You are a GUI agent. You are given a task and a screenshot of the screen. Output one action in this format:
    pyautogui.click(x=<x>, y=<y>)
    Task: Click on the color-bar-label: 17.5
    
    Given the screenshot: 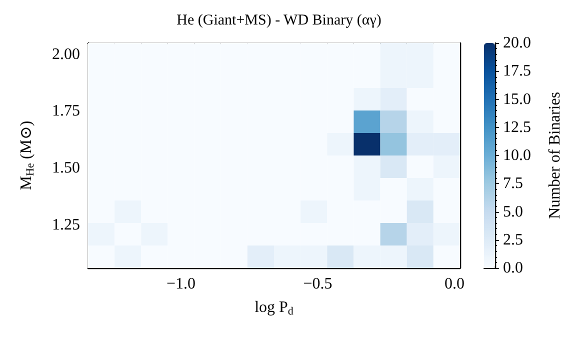 What is the action you would take?
    pyautogui.click(x=517, y=71)
    